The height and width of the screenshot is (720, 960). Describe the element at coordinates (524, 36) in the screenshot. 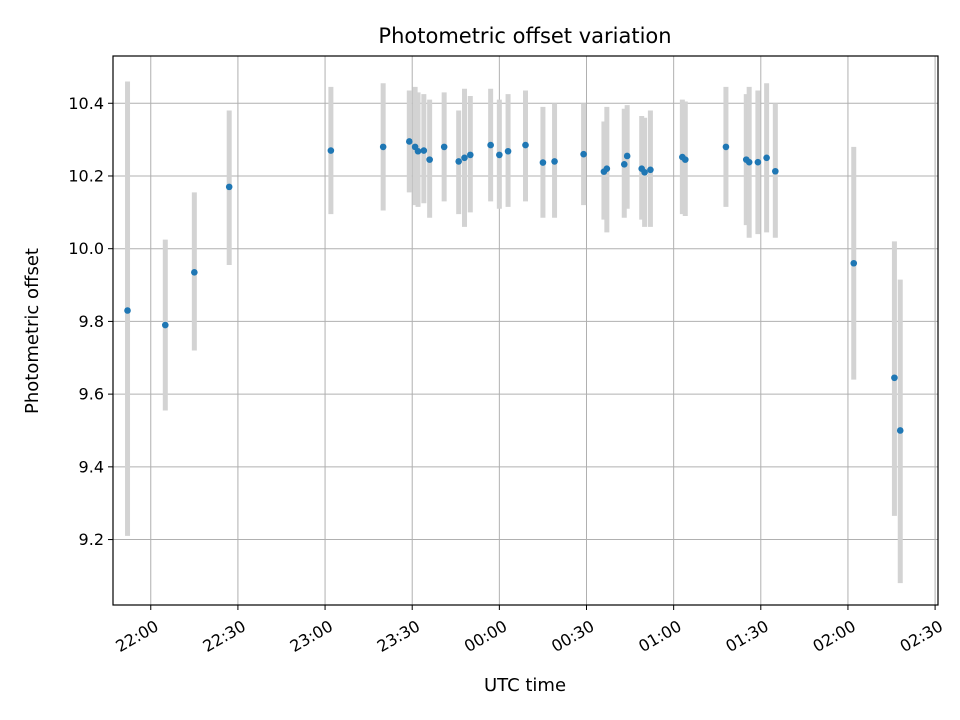

I see `chart-title: Photometric offset variation` at that location.